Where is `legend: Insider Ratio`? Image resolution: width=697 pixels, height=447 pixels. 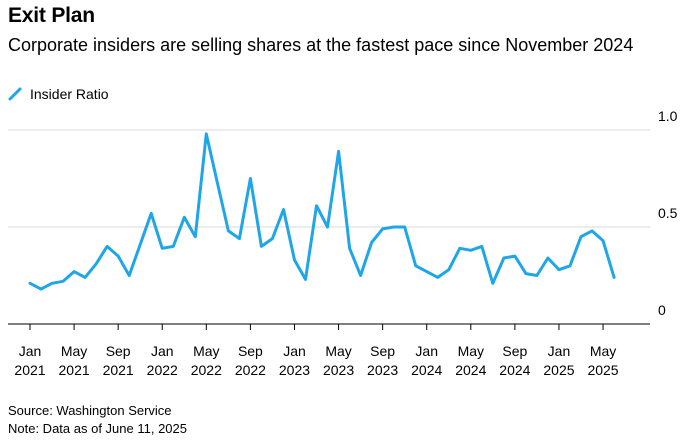 legend: Insider Ratio is located at coordinates (58, 94).